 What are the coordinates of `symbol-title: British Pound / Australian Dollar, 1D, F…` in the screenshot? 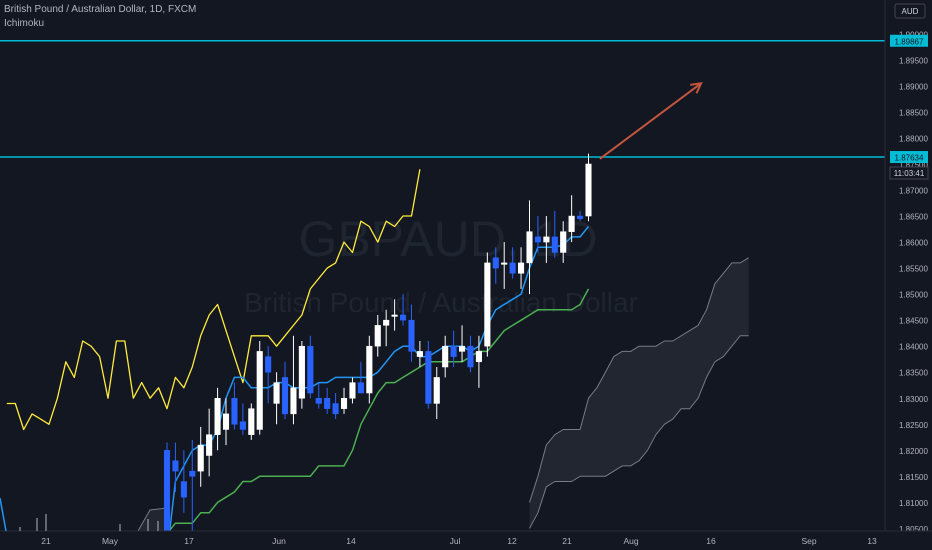 It's located at (100, 9).